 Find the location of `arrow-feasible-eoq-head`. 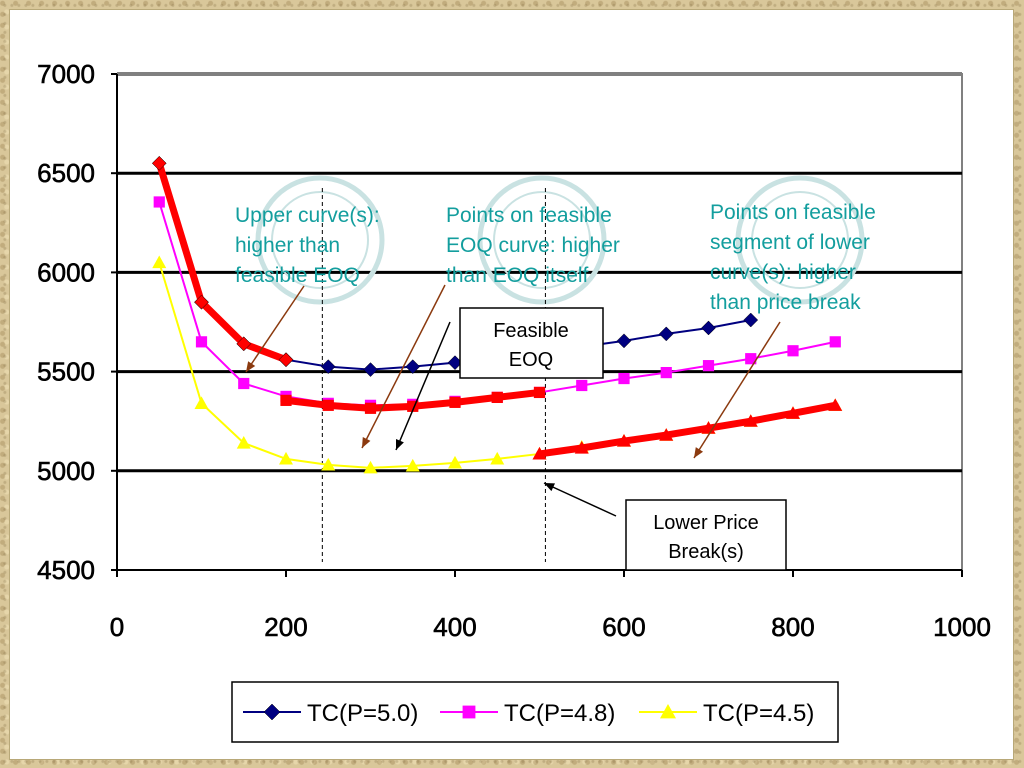

arrow-feasible-eoq-head is located at coordinates (399, 444).